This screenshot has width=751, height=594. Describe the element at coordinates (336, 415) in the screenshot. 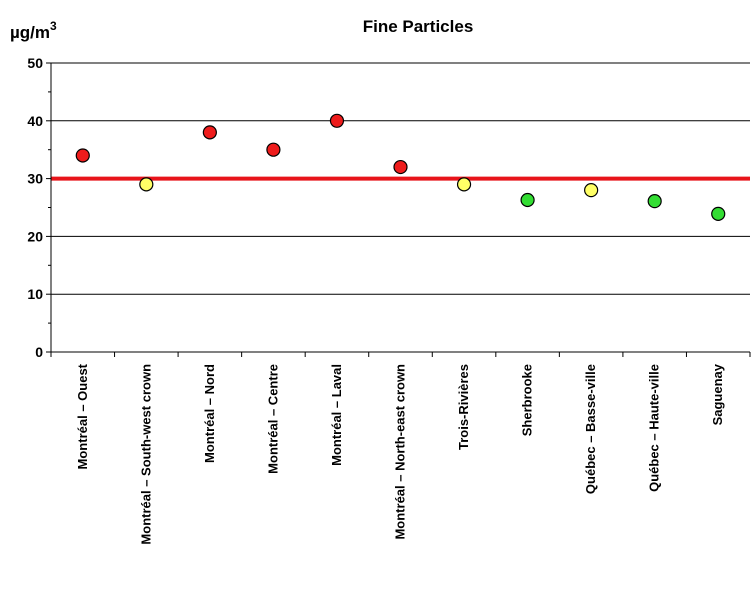

I see `x-tick-label: Montréal – Laval` at that location.